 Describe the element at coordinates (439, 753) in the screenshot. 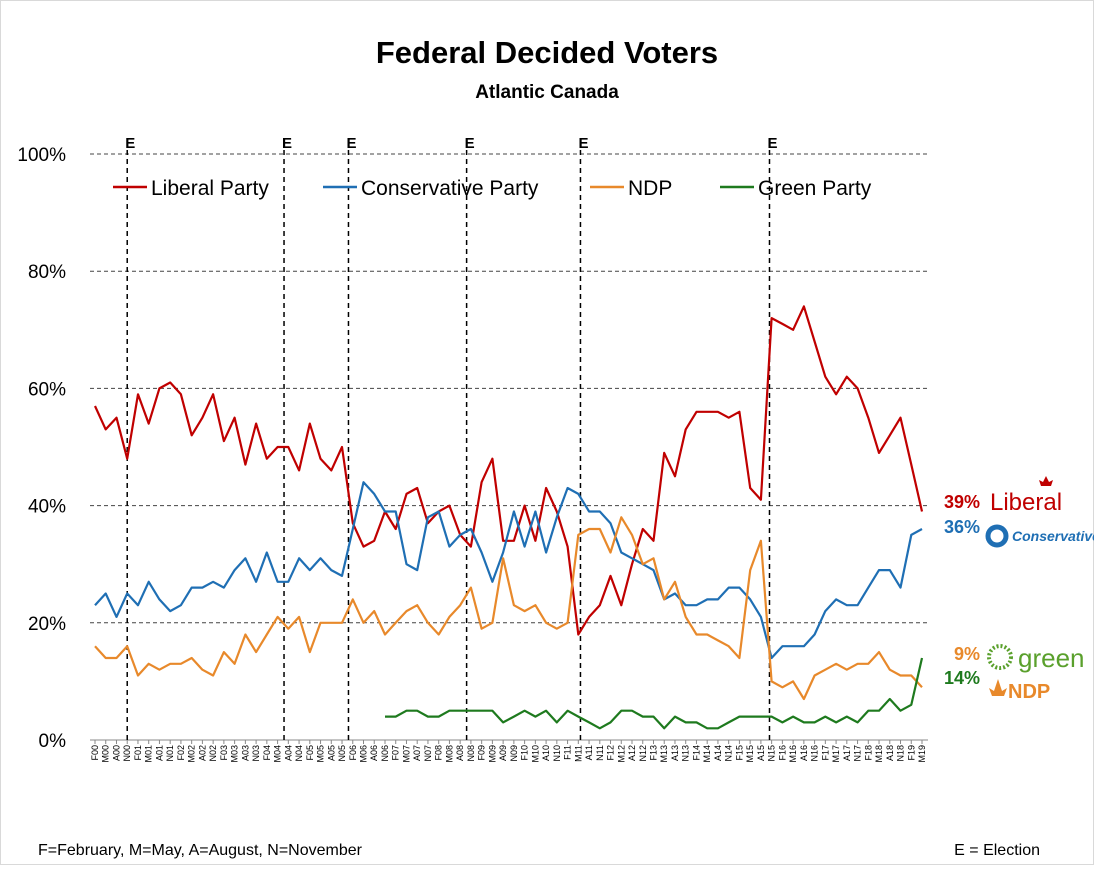

I see `x-tick-label: F08` at that location.